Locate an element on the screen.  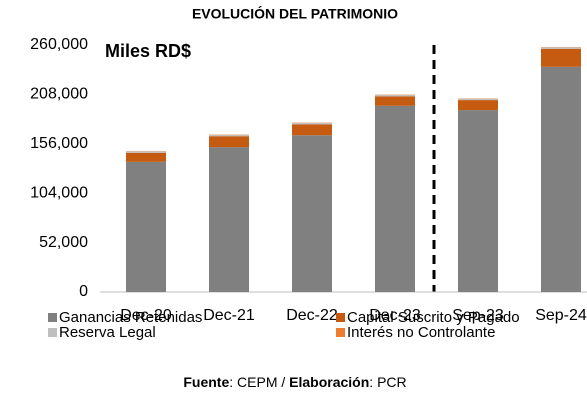
y-tick-label: 260,000 is located at coordinates (59, 44).